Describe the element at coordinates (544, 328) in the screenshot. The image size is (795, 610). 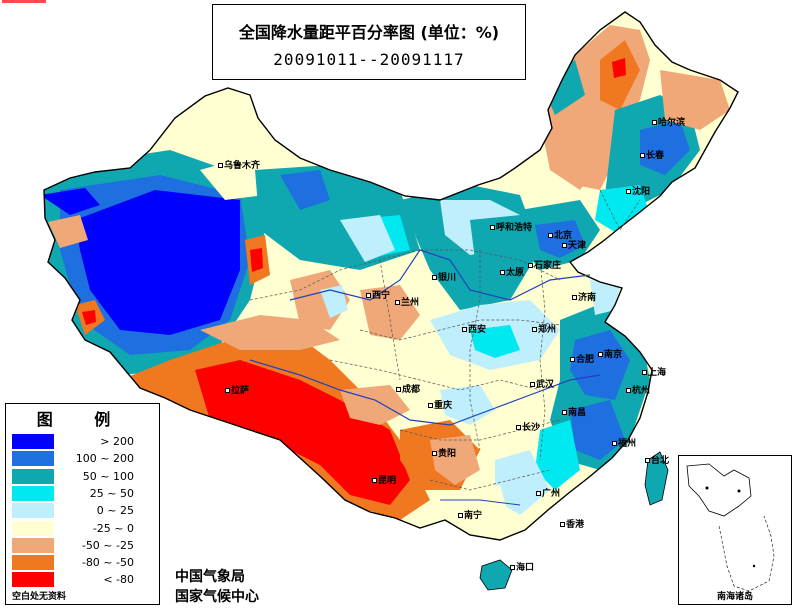
I see `city-label: 郑州` at that location.